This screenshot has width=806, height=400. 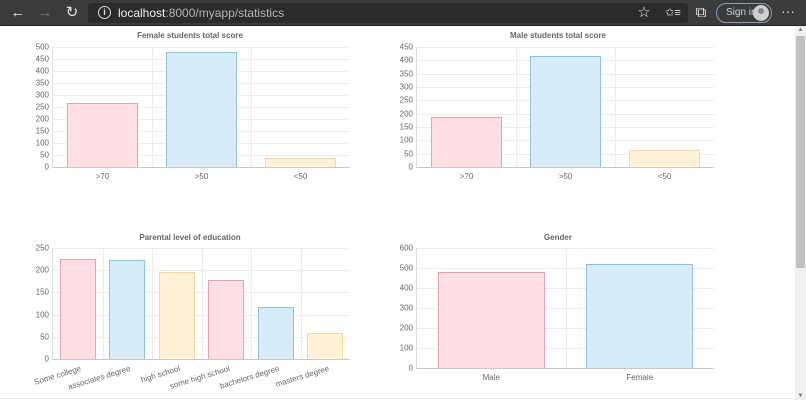 I want to click on forward-icon: →, so click(x=45, y=12).